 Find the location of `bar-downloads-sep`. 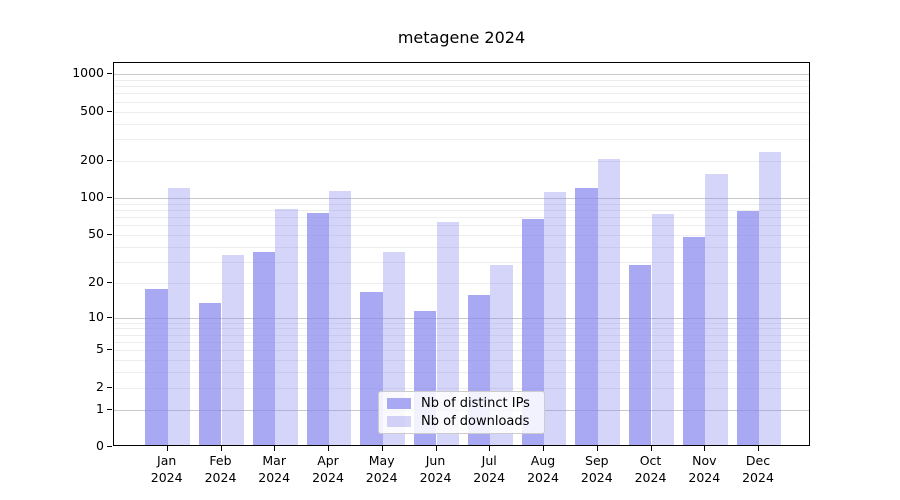

bar-downloads-sep is located at coordinates (609, 301).